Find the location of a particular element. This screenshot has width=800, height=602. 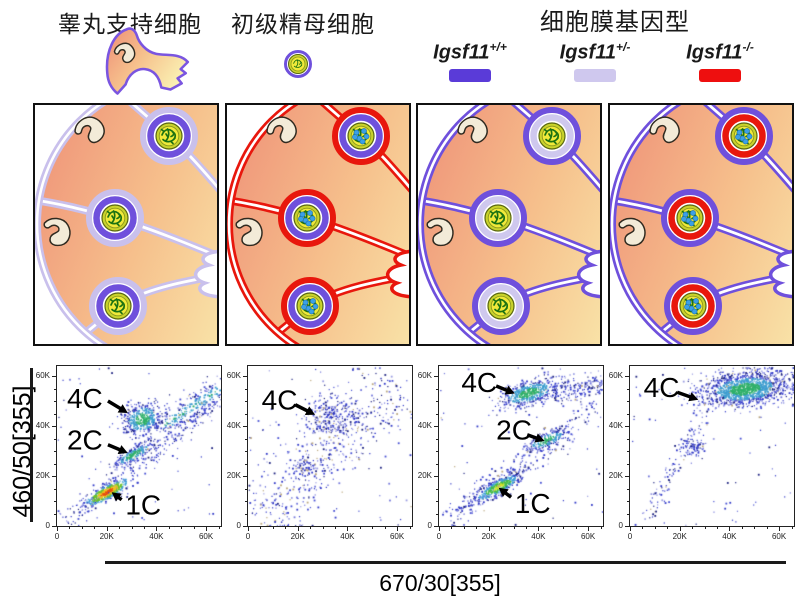

legend-item-wt: Igsf11+/+ is located at coordinates (470, 61).